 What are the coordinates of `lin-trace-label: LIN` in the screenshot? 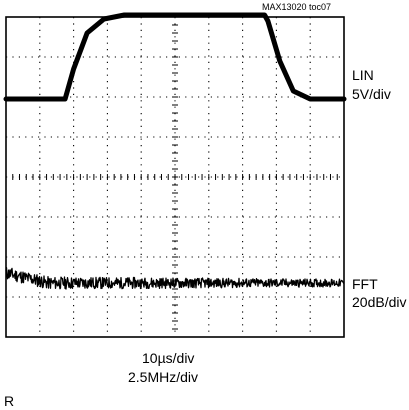 It's located at (363, 75).